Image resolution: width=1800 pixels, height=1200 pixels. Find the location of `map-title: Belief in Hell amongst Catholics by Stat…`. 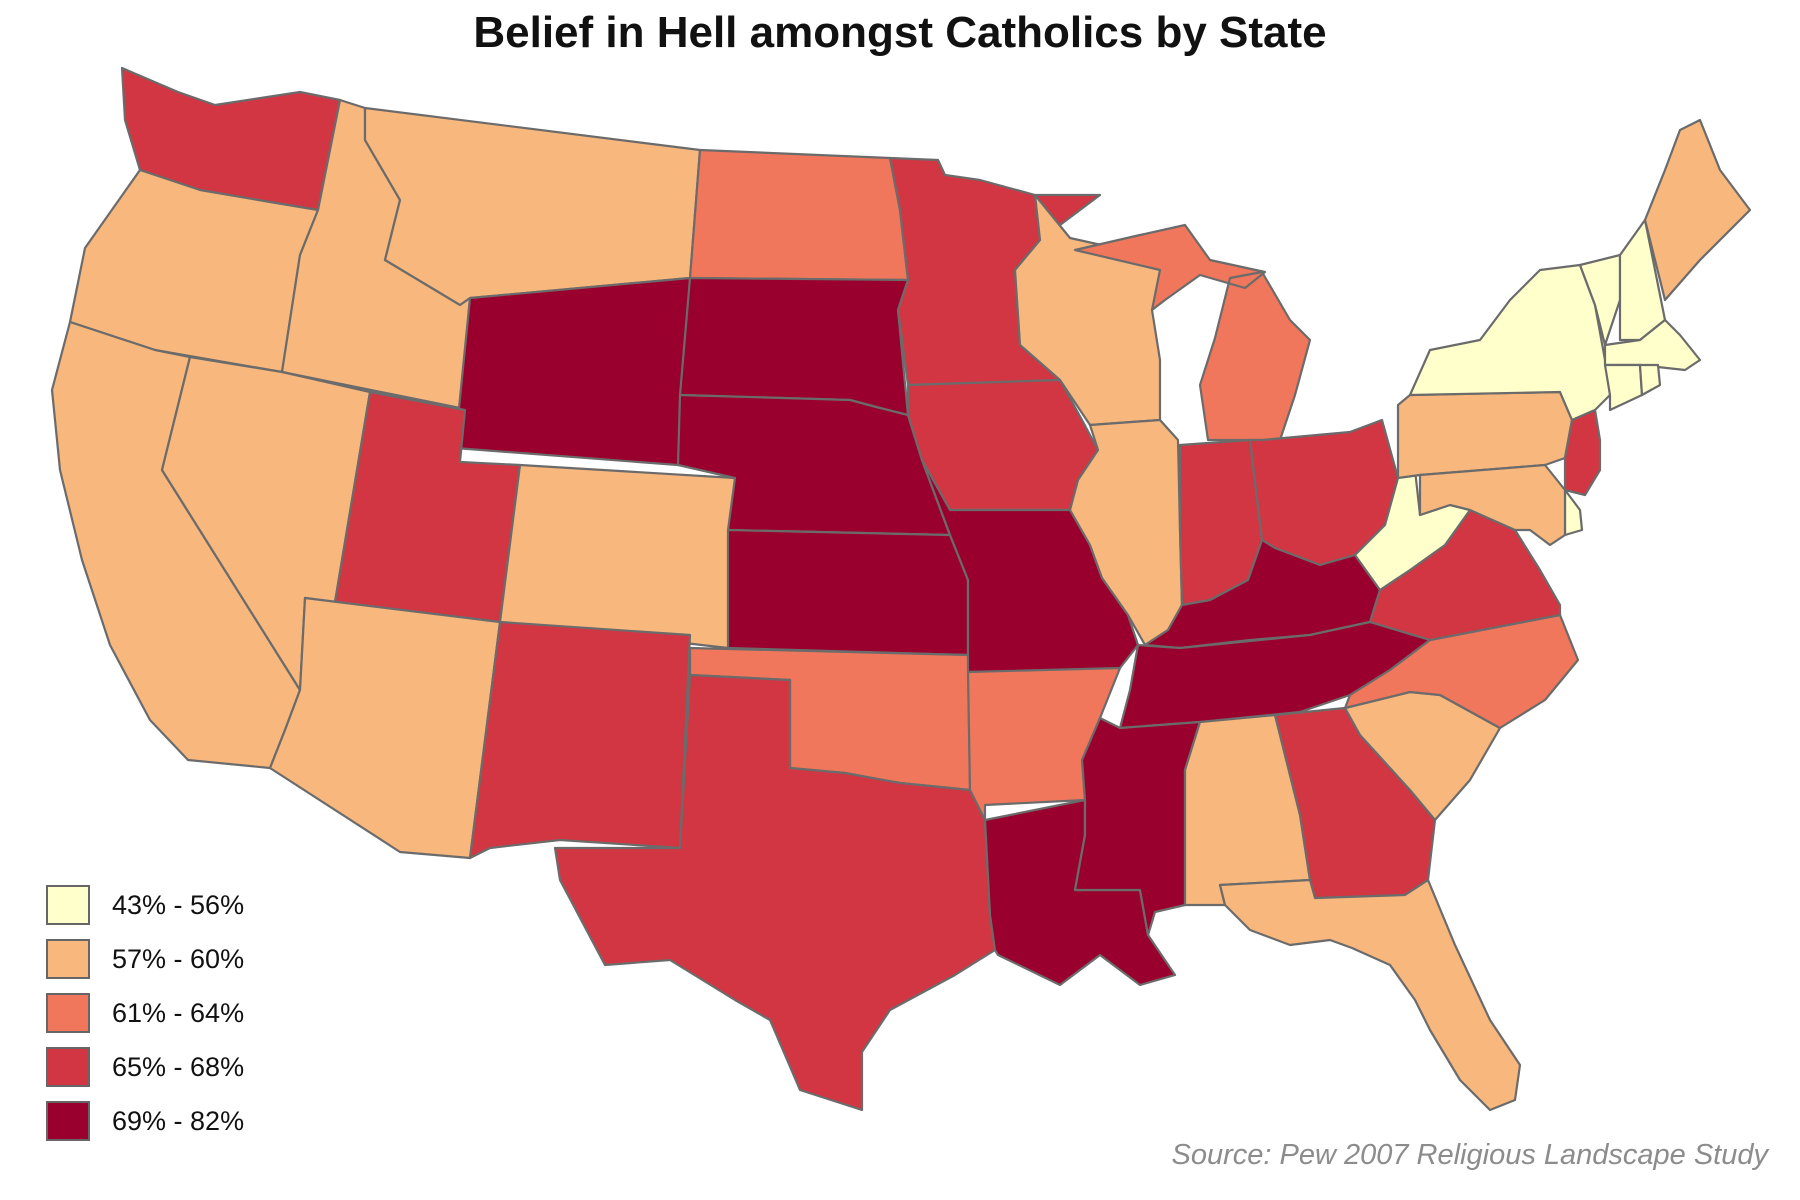

map-title: Belief in Hell amongst Catholics by Stat… is located at coordinates (900, 32).